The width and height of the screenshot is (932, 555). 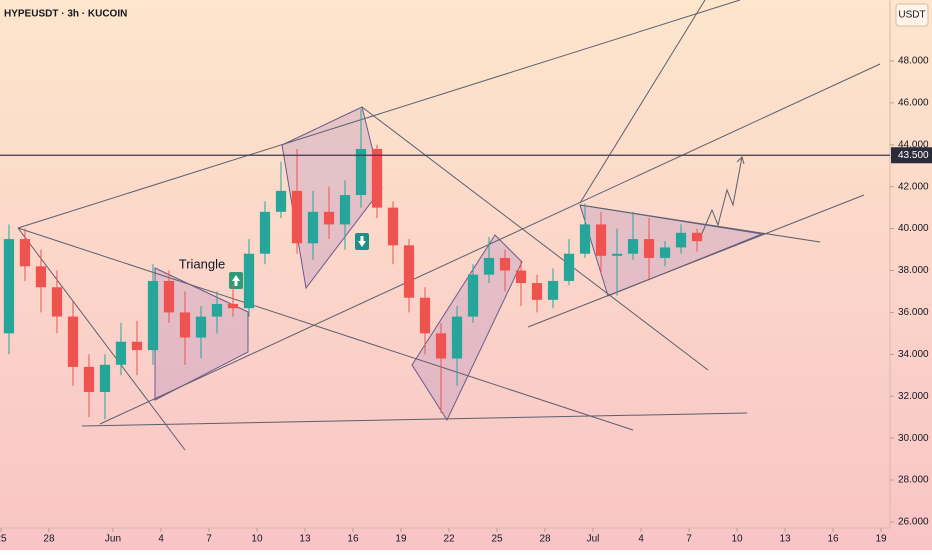 What do you see at coordinates (913, 354) in the screenshot?
I see `y-tick-label: 34.000` at bounding box center [913, 354].